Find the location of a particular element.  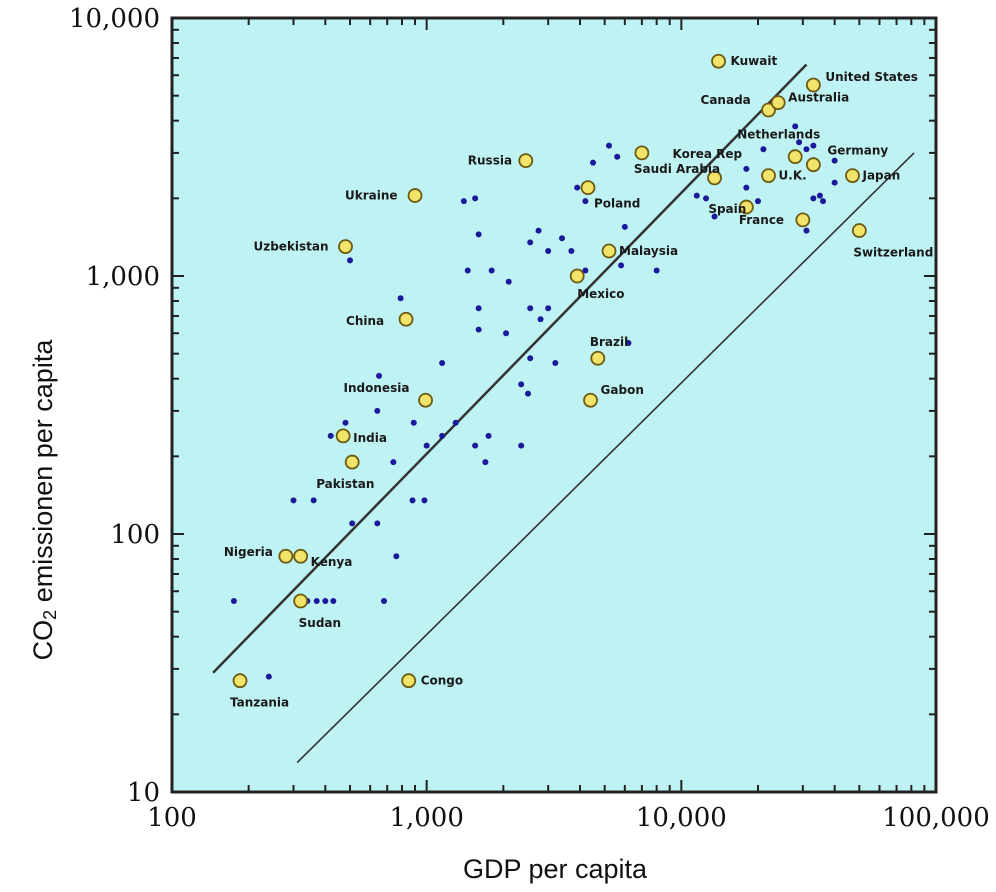

country-label: Australia is located at coordinates (818, 98).